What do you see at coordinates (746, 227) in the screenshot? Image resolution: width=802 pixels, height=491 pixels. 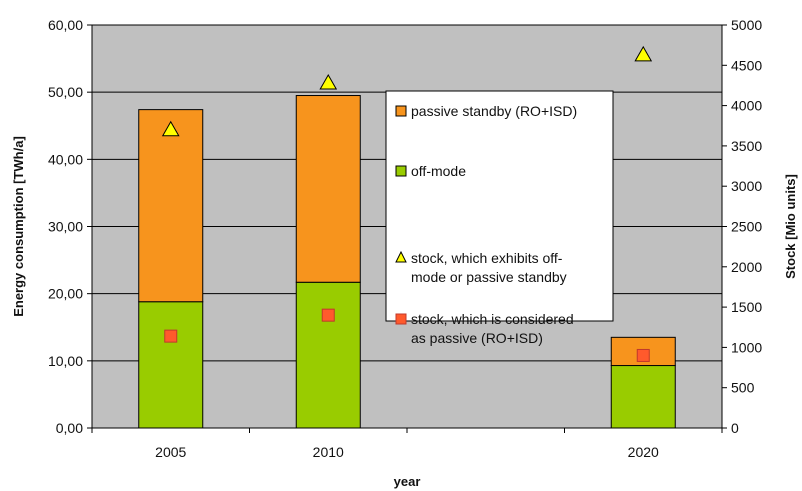 I see `y2-tick-label: 2500` at bounding box center [746, 227].